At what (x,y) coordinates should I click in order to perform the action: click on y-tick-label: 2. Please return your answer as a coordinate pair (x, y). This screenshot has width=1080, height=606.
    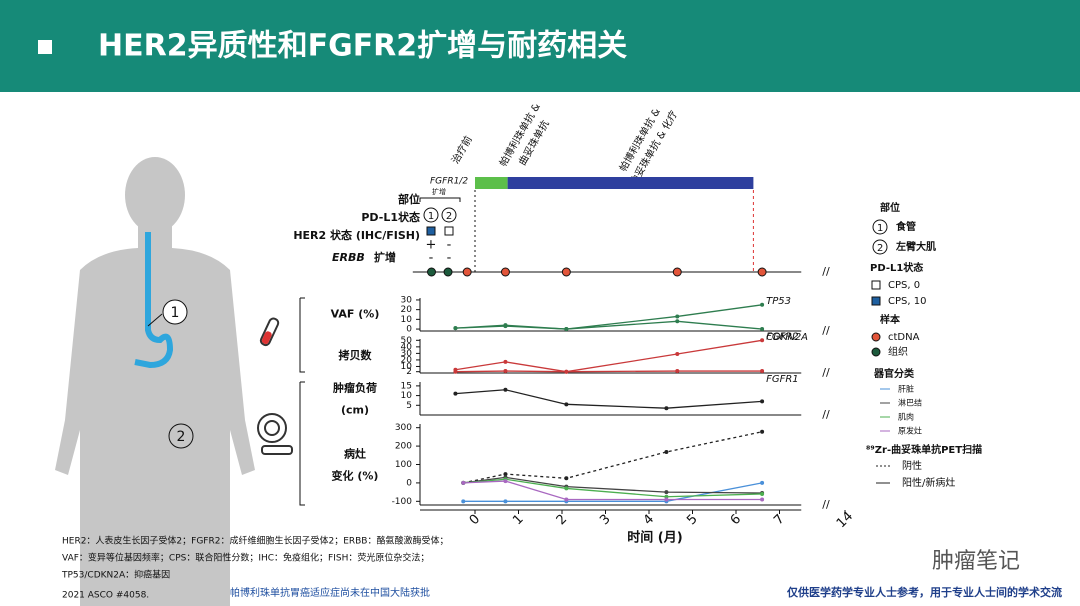
    Looking at the image, I should click on (409, 372).